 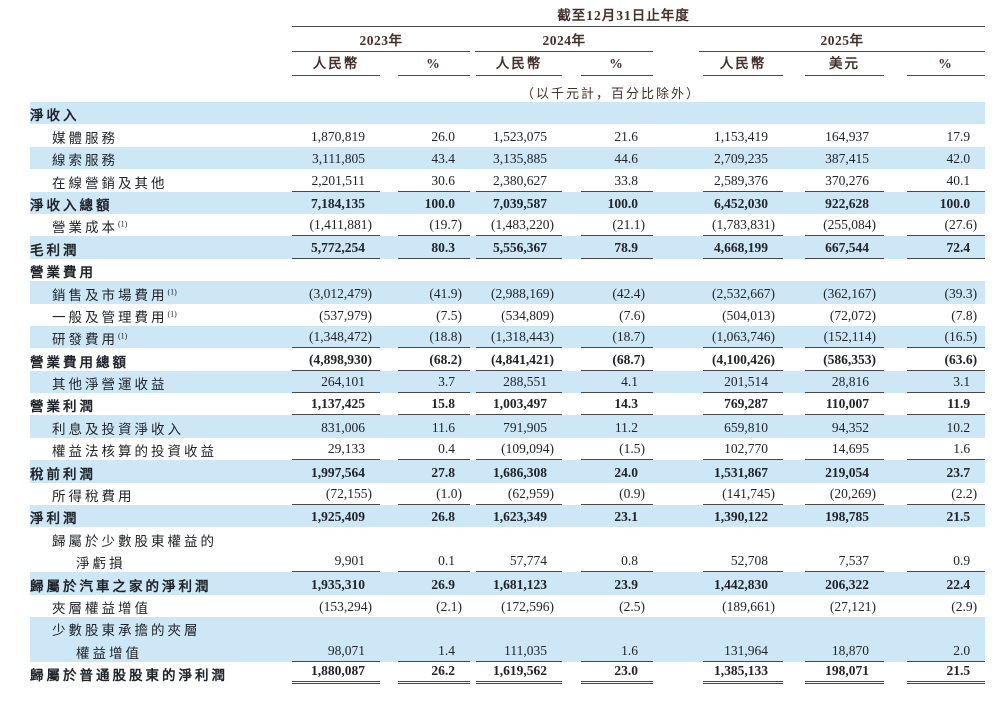 I want to click on year-2023-cell: 2023年, so click(x=381, y=39).